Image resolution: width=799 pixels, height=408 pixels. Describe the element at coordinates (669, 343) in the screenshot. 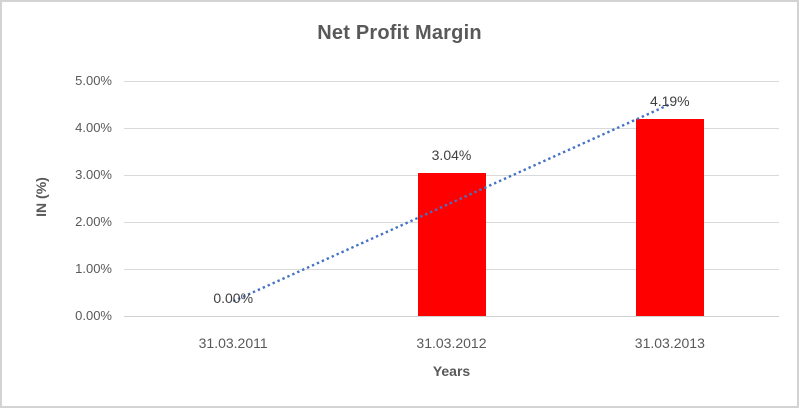

I see `x-tick-label: 31.03.2013` at that location.